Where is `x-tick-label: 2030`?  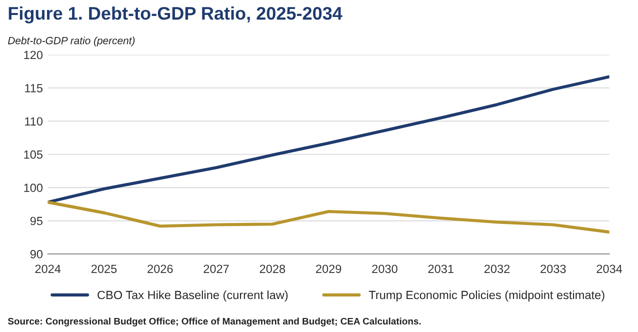 x-tick-label: 2030 is located at coordinates (385, 269).